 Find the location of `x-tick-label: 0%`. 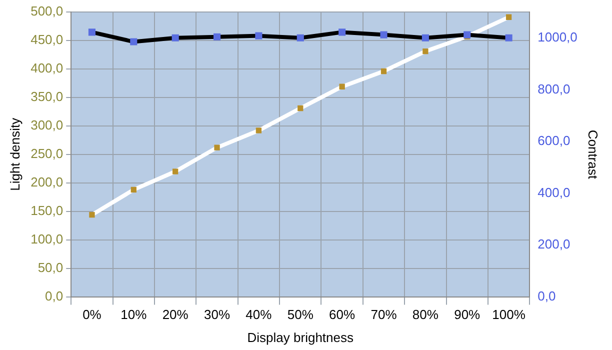

x-tick-label: 0% is located at coordinates (92, 314).